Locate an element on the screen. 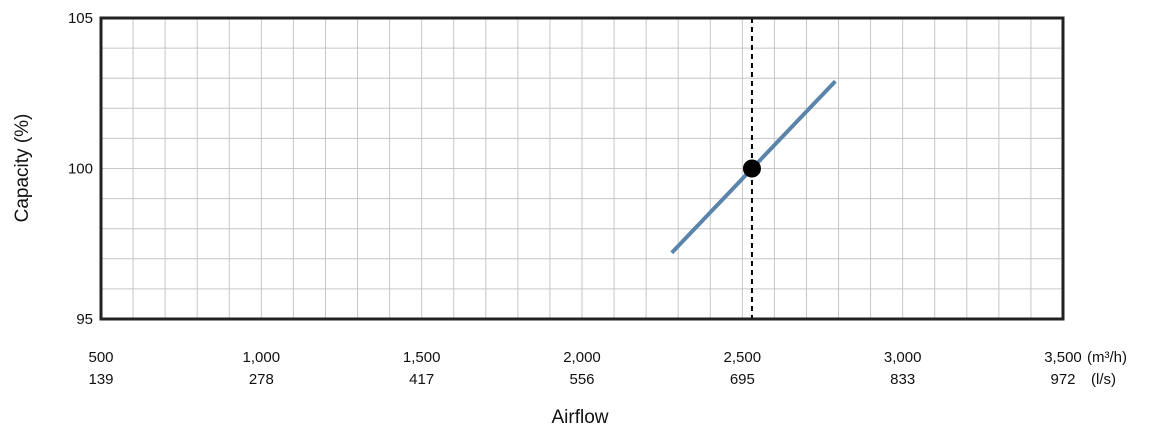 The width and height of the screenshot is (1156, 436). x-tick-label-primary: 2,500 is located at coordinates (743, 357).